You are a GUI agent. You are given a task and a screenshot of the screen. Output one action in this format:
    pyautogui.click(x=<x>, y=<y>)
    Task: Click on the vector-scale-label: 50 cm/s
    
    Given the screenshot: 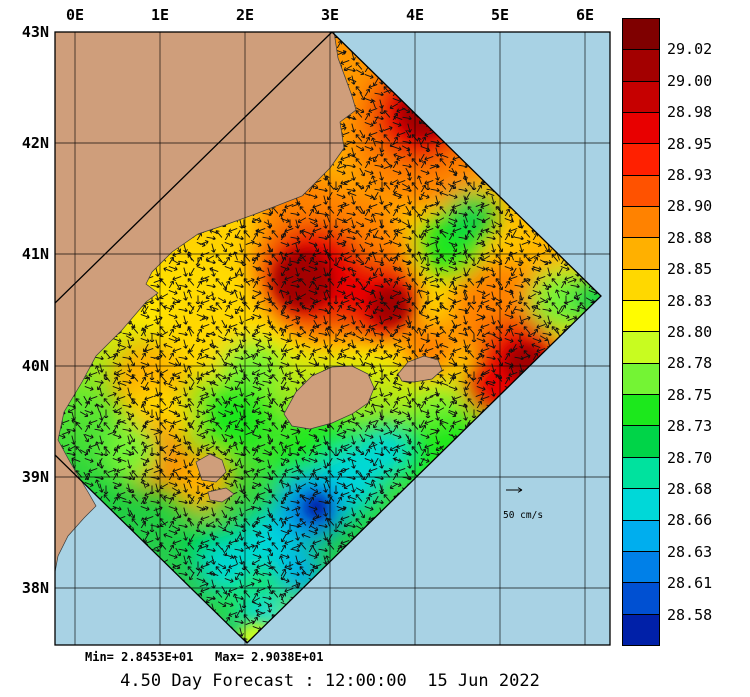 What is the action you would take?
    pyautogui.click(x=523, y=515)
    